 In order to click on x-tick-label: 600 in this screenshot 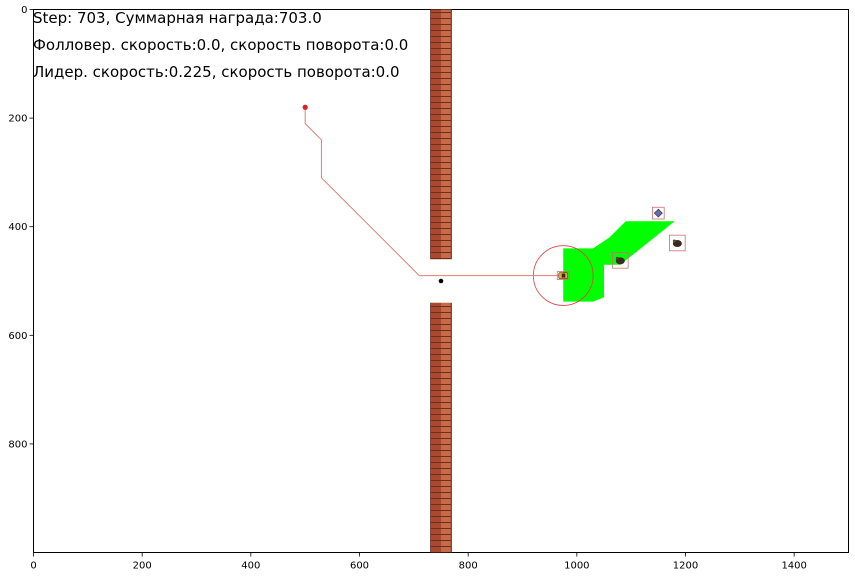, I will do `click(359, 566)`.